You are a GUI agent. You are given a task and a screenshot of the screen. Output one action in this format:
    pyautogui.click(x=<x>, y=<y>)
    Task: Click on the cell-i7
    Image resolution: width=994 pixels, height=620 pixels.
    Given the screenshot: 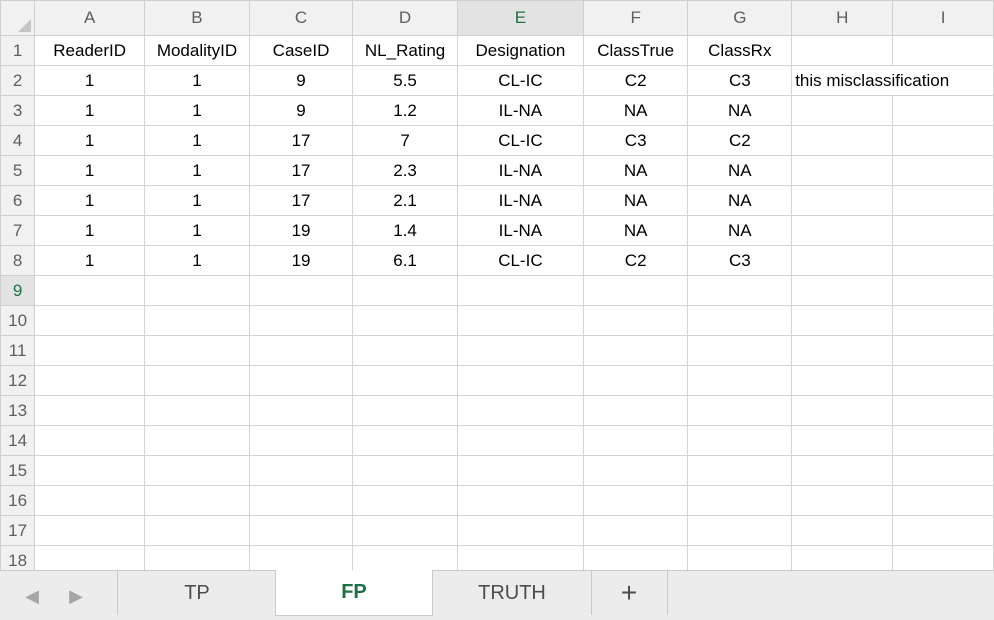 What is the action you would take?
    pyautogui.click(x=943, y=230)
    